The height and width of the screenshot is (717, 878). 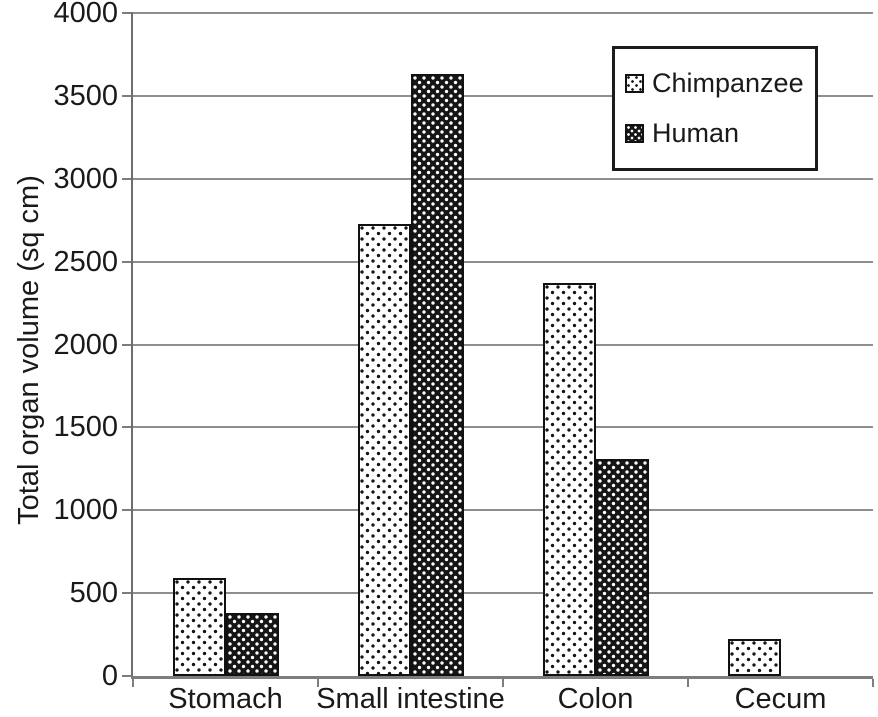 I want to click on bar-chimpanzee-cecum, so click(x=754, y=657).